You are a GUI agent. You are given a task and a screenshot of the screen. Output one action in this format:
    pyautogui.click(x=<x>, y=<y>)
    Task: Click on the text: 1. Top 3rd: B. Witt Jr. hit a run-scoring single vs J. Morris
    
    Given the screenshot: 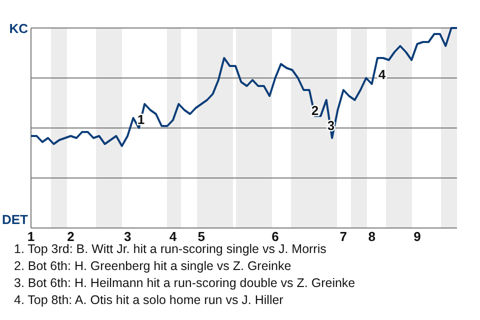 What is the action you would take?
    pyautogui.click(x=170, y=249)
    